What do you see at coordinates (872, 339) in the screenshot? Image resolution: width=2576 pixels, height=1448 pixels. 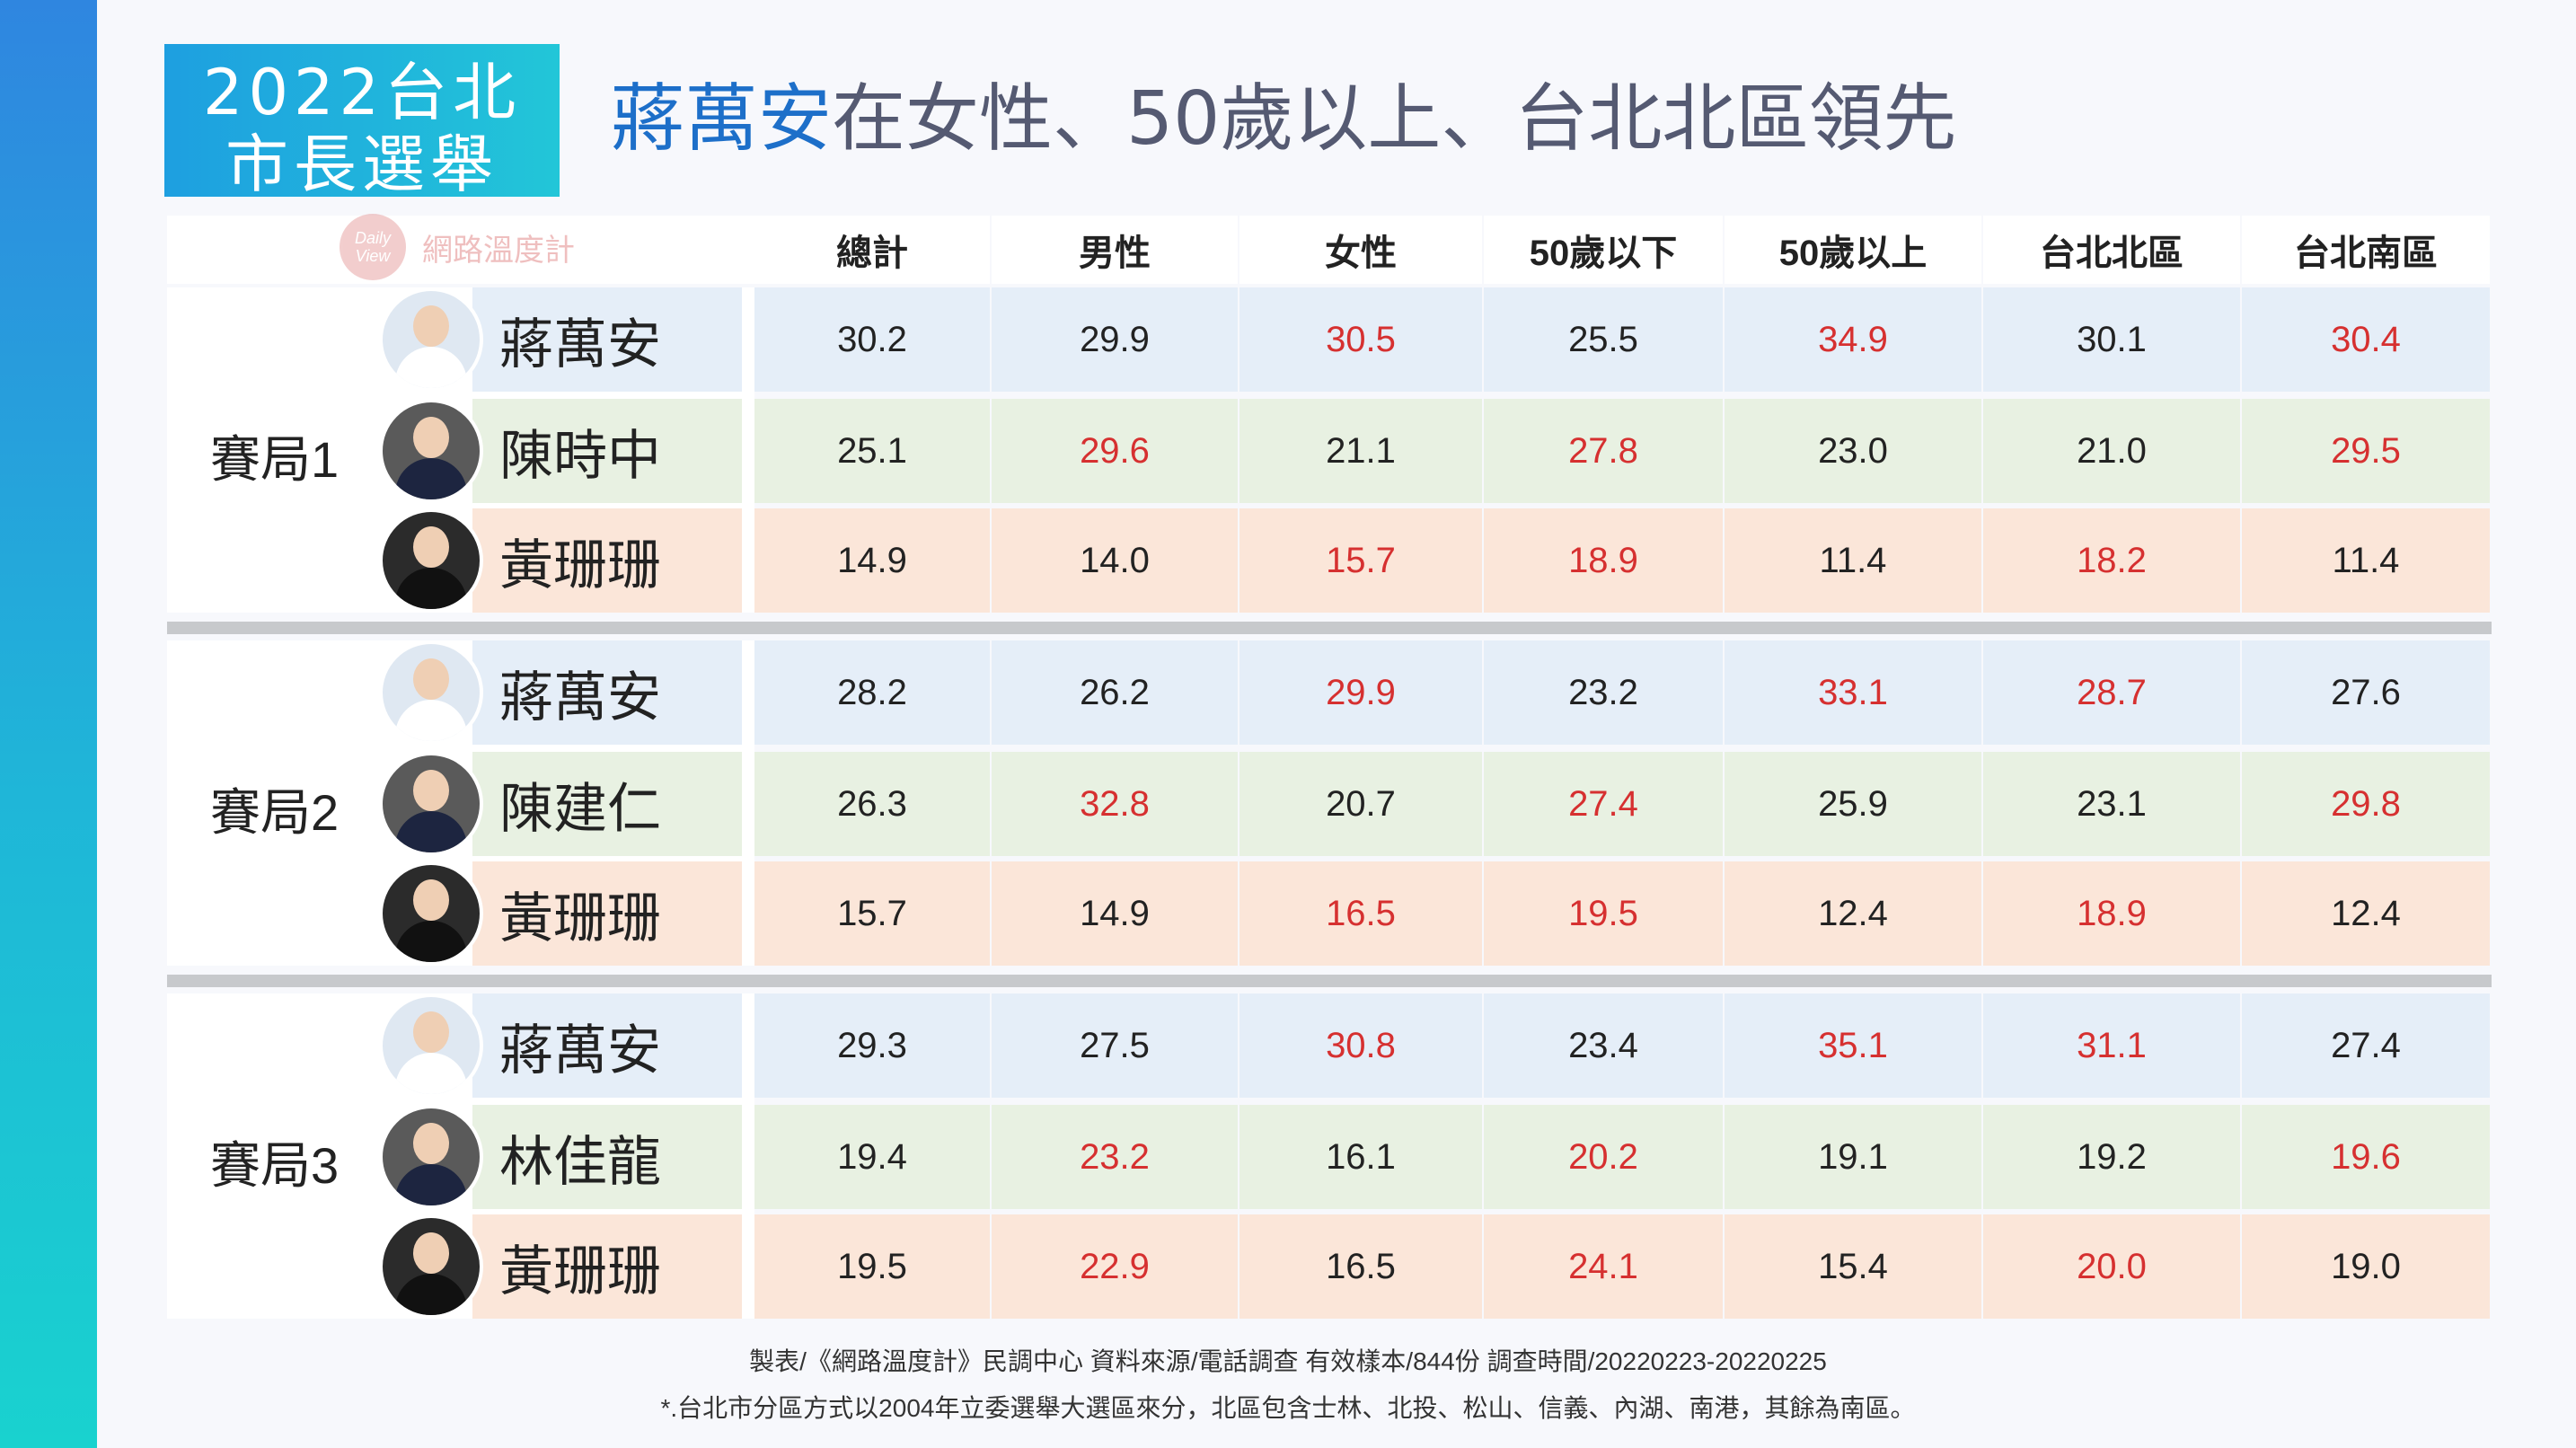 I see `value-cell: 30.2` at bounding box center [872, 339].